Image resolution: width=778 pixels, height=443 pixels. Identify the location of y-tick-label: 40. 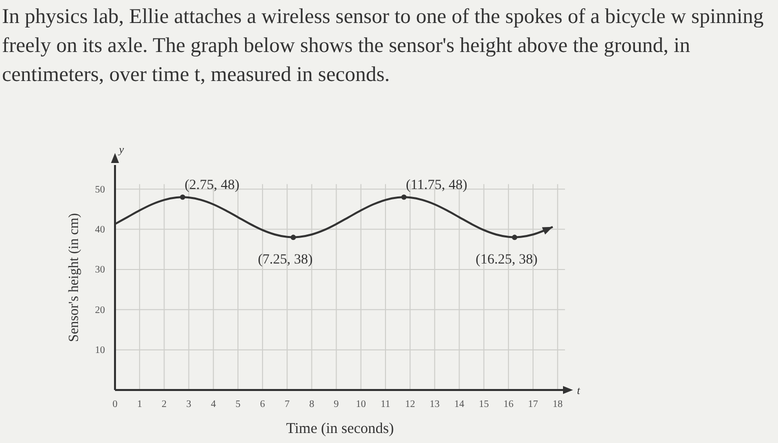
(100, 230).